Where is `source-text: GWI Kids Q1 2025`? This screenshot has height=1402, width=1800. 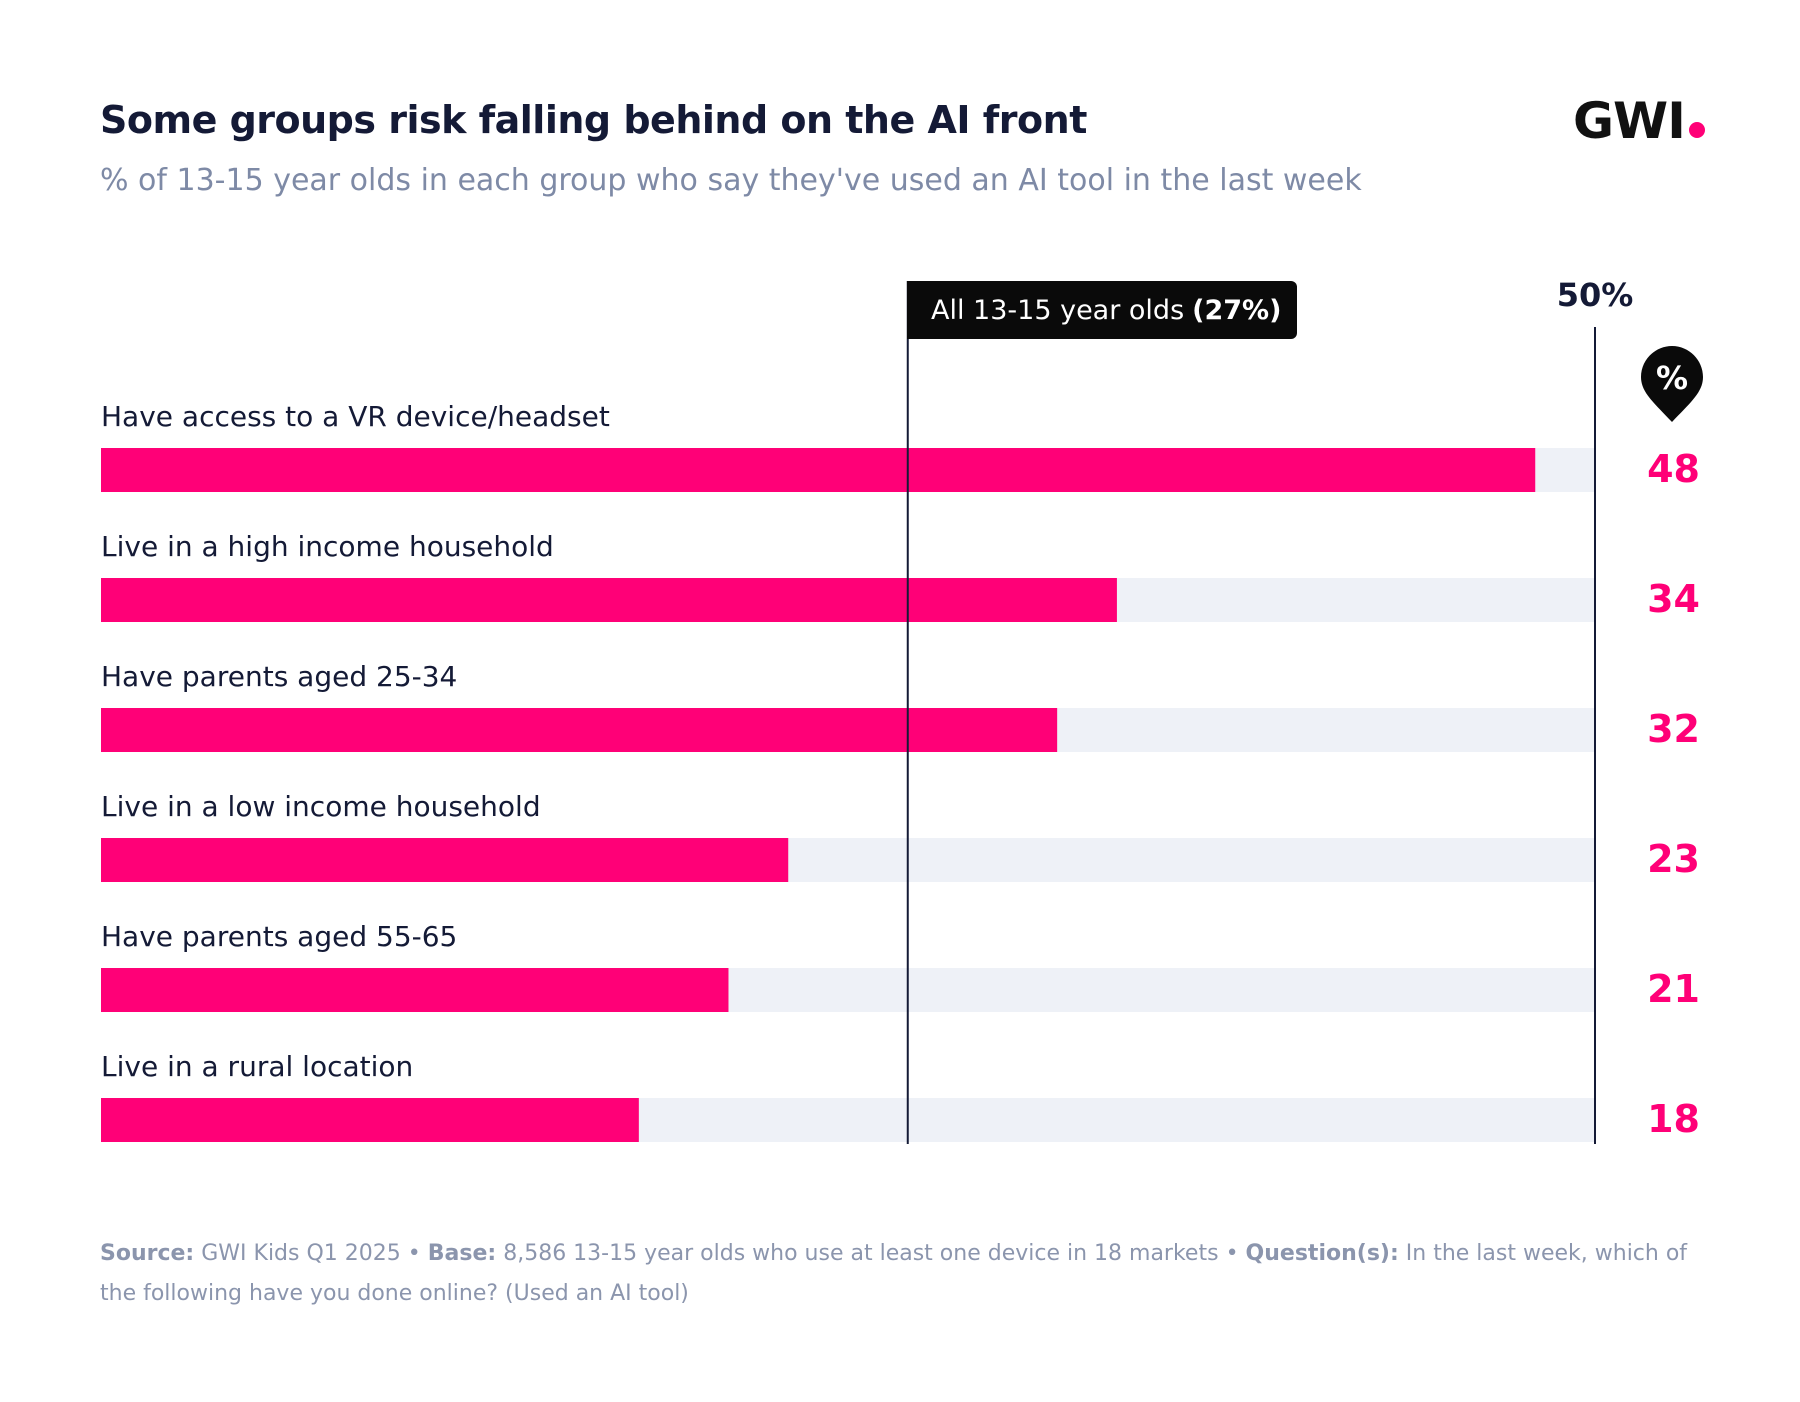
source-text: GWI Kids Q1 2025 is located at coordinates (301, 1253).